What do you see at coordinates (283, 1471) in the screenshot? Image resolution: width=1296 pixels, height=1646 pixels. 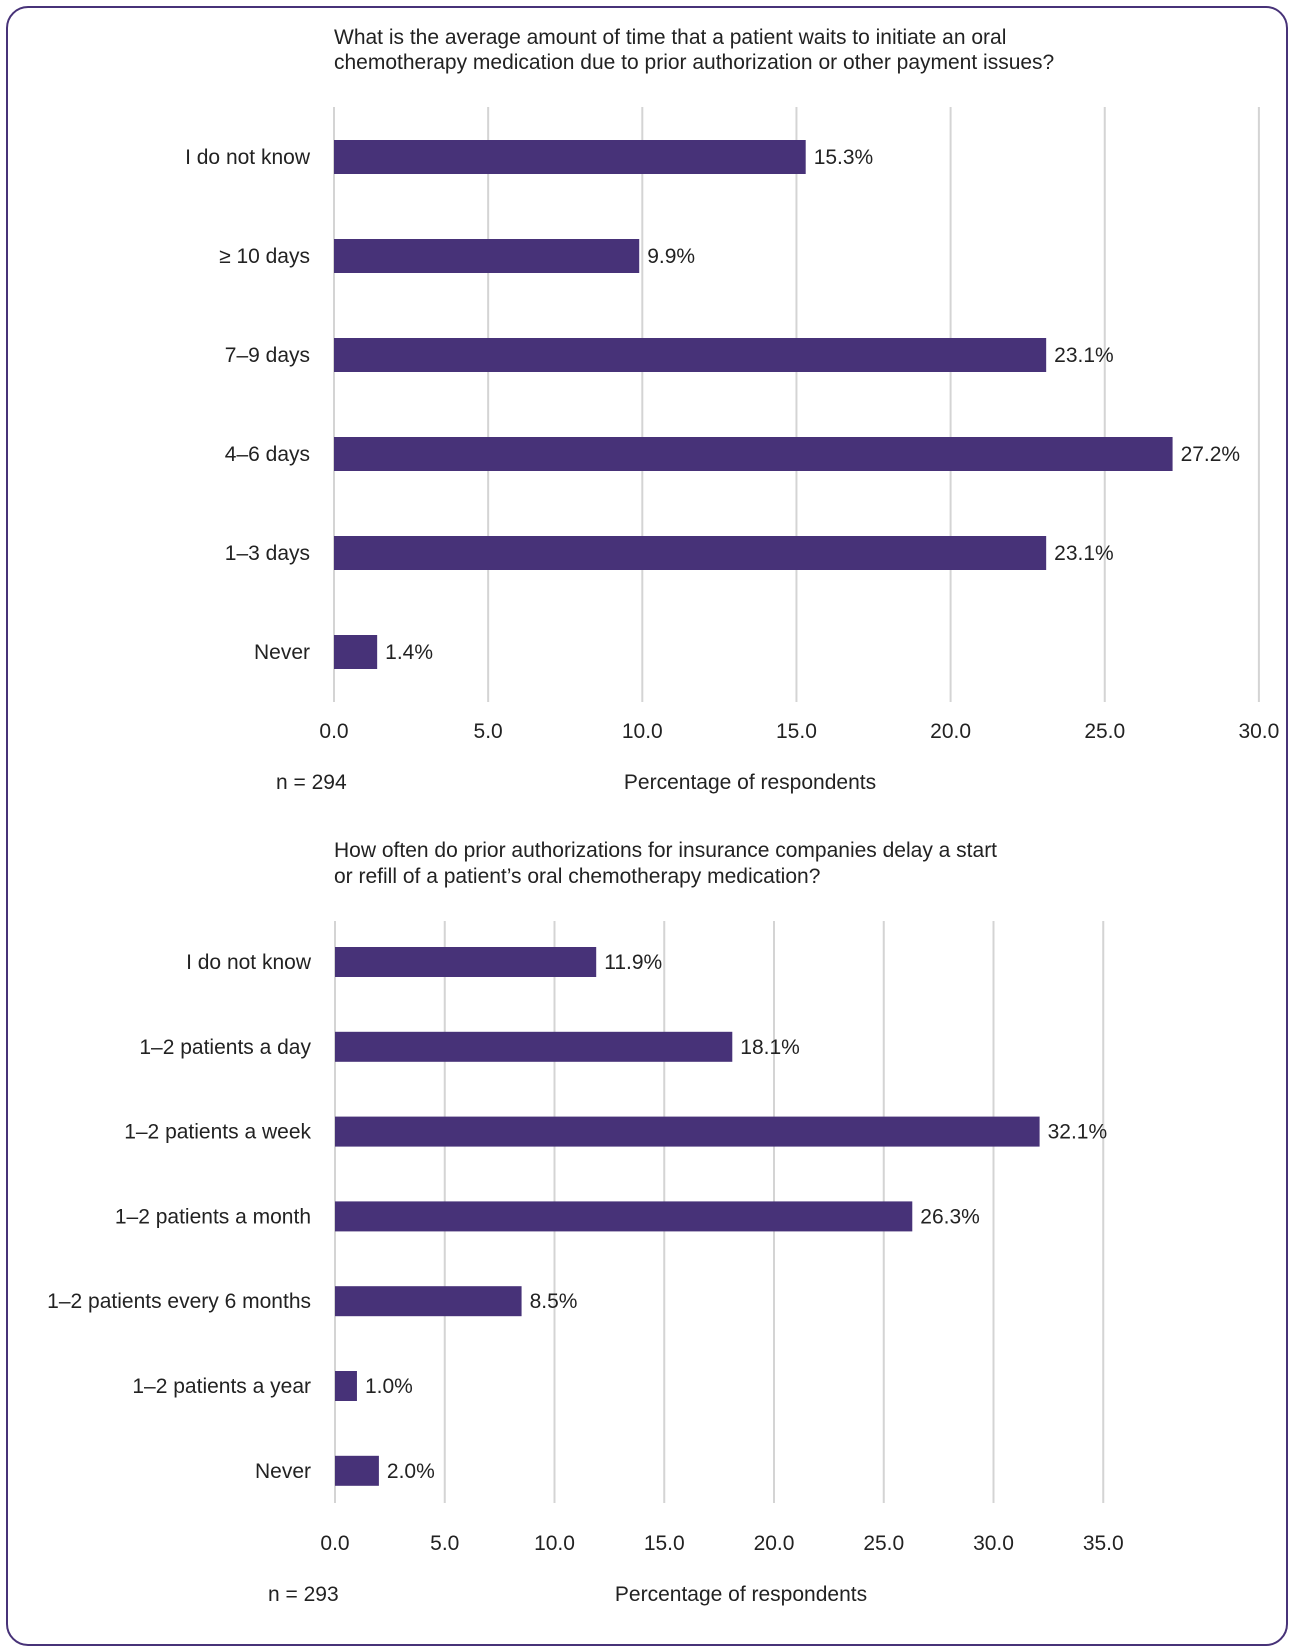 I see `chart-2-category-label: Never` at bounding box center [283, 1471].